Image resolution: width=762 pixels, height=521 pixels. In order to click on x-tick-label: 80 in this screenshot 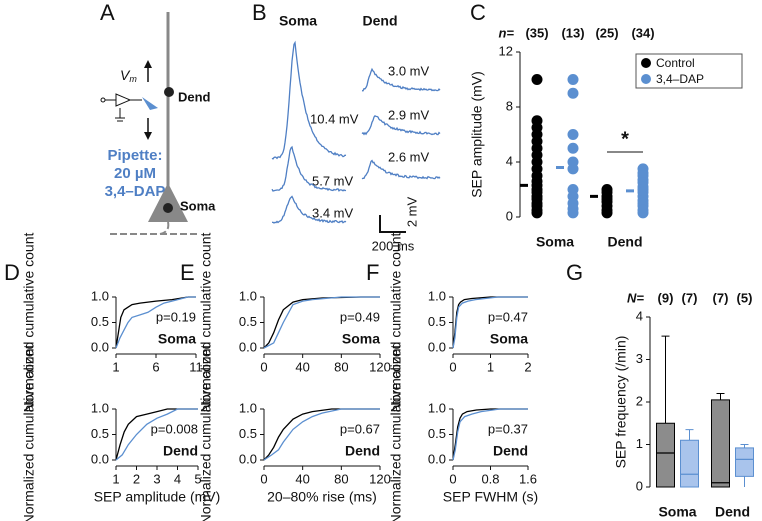, I will do `click(341, 478)`.